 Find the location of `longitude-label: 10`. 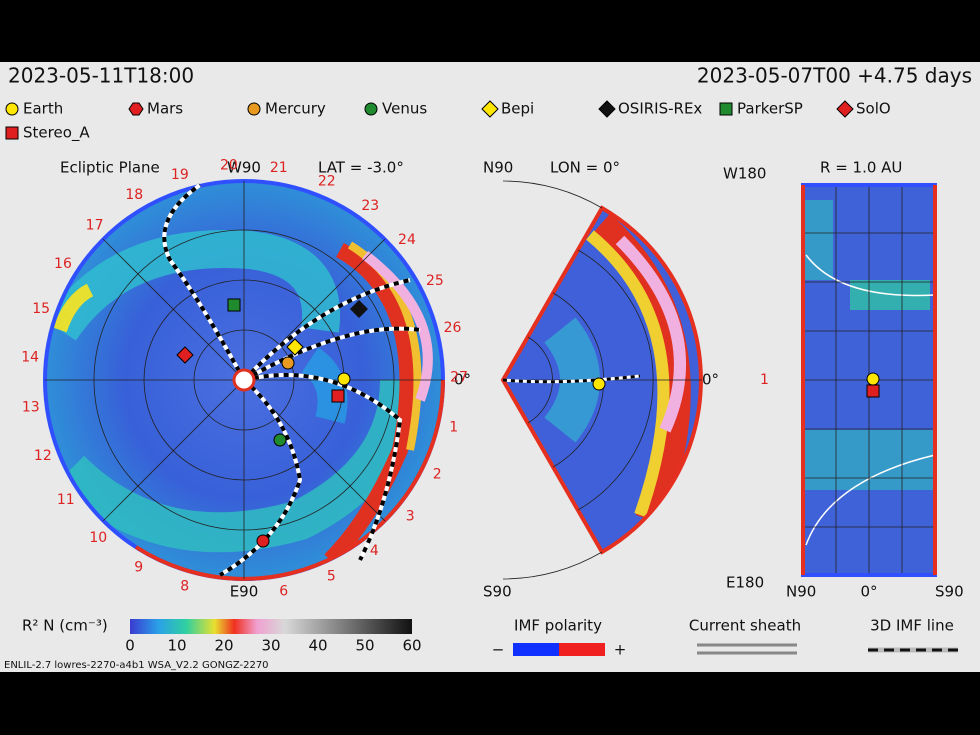

longitude-label: 10 is located at coordinates (98, 538).